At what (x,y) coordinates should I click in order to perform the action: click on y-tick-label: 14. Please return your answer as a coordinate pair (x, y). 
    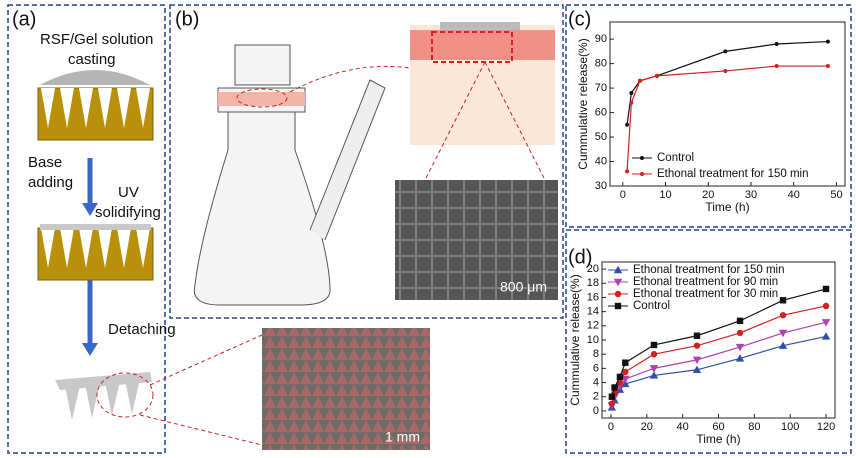
    Looking at the image, I should click on (593, 312).